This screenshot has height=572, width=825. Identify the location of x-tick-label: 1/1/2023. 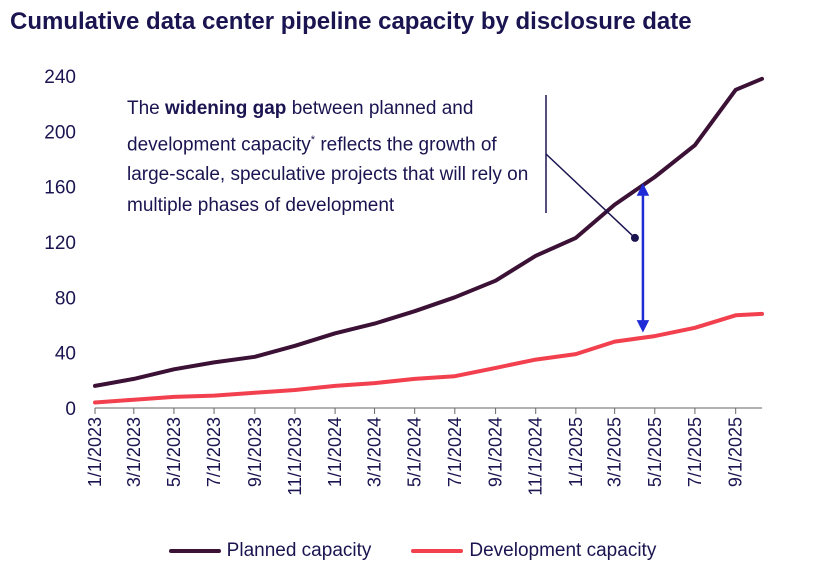
(95, 452).